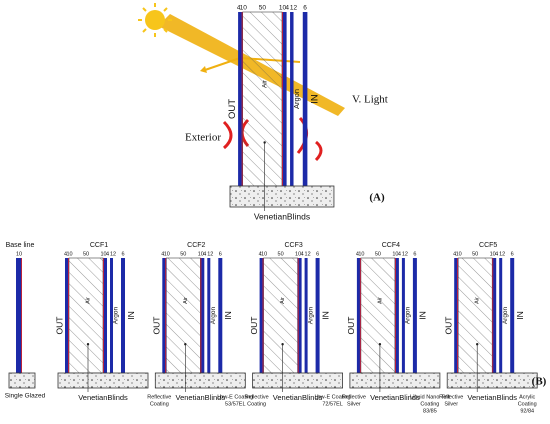  Describe the element at coordinates (527, 397) in the screenshot. I see `coating-note: Acrylic` at that location.